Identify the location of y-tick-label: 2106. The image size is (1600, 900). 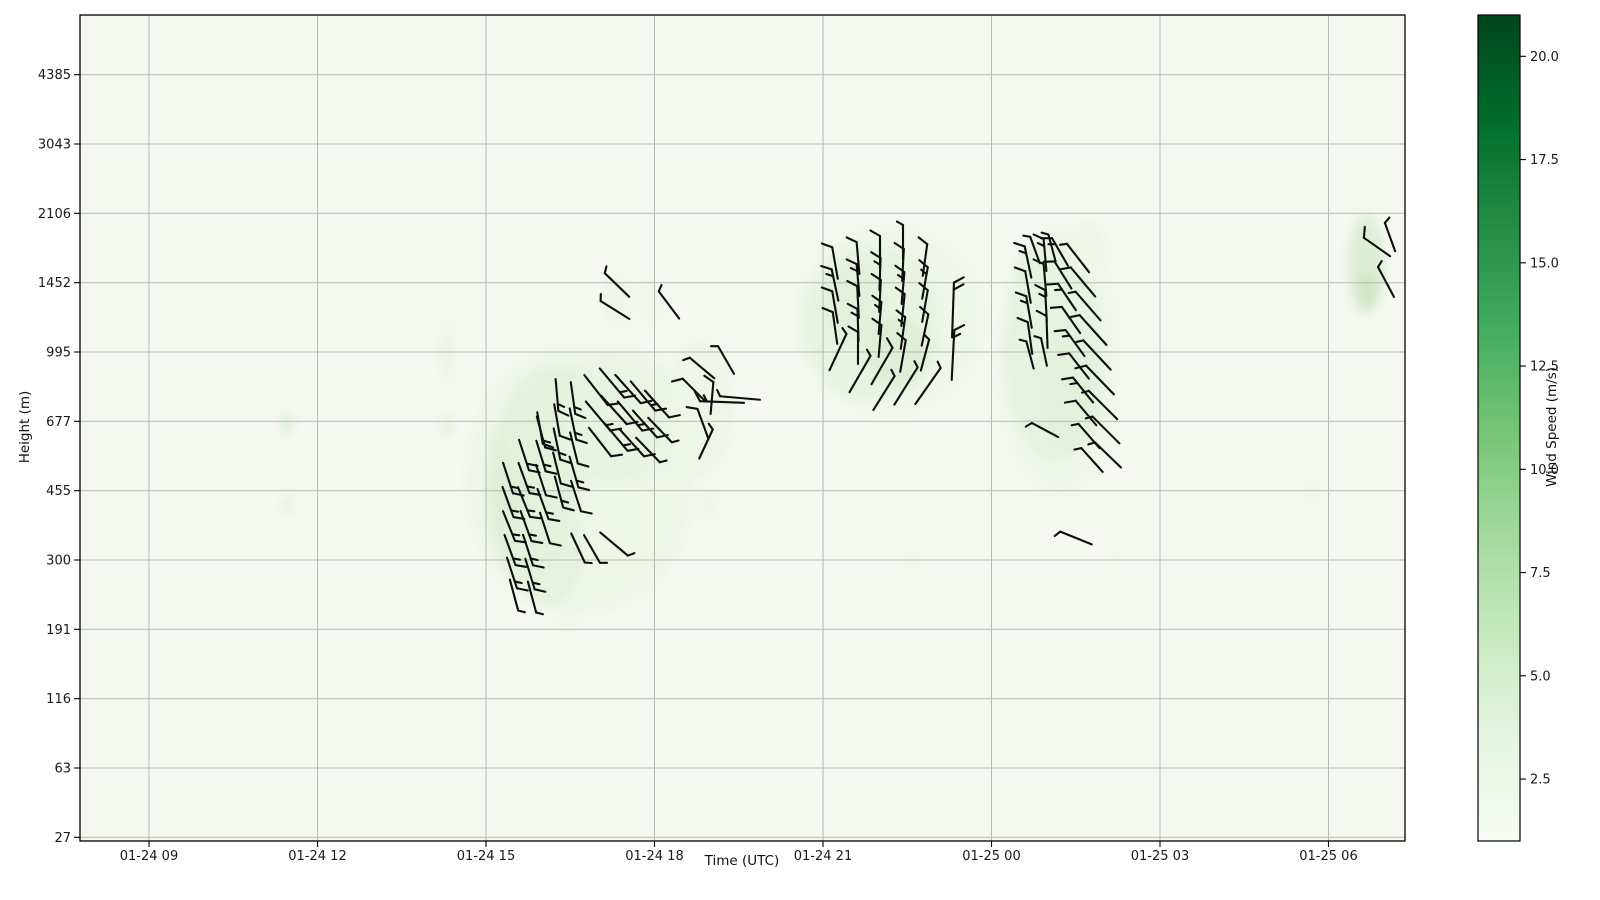
(54, 214).